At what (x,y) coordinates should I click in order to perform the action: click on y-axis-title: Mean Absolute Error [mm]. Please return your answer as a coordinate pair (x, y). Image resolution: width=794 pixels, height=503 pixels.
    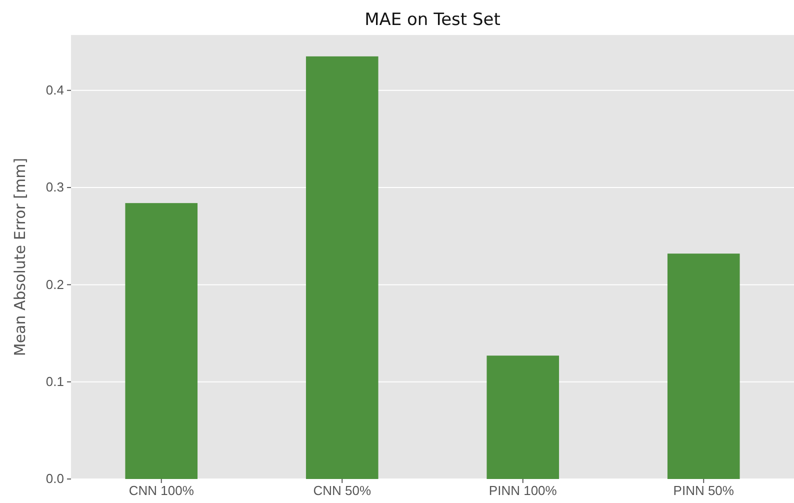
    Looking at the image, I should click on (20, 257).